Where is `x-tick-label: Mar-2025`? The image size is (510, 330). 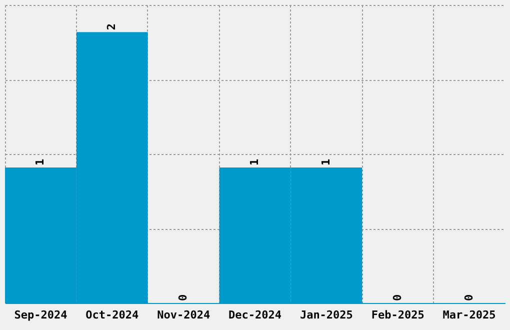
x-tick-label: Mar-2025 is located at coordinates (469, 315).